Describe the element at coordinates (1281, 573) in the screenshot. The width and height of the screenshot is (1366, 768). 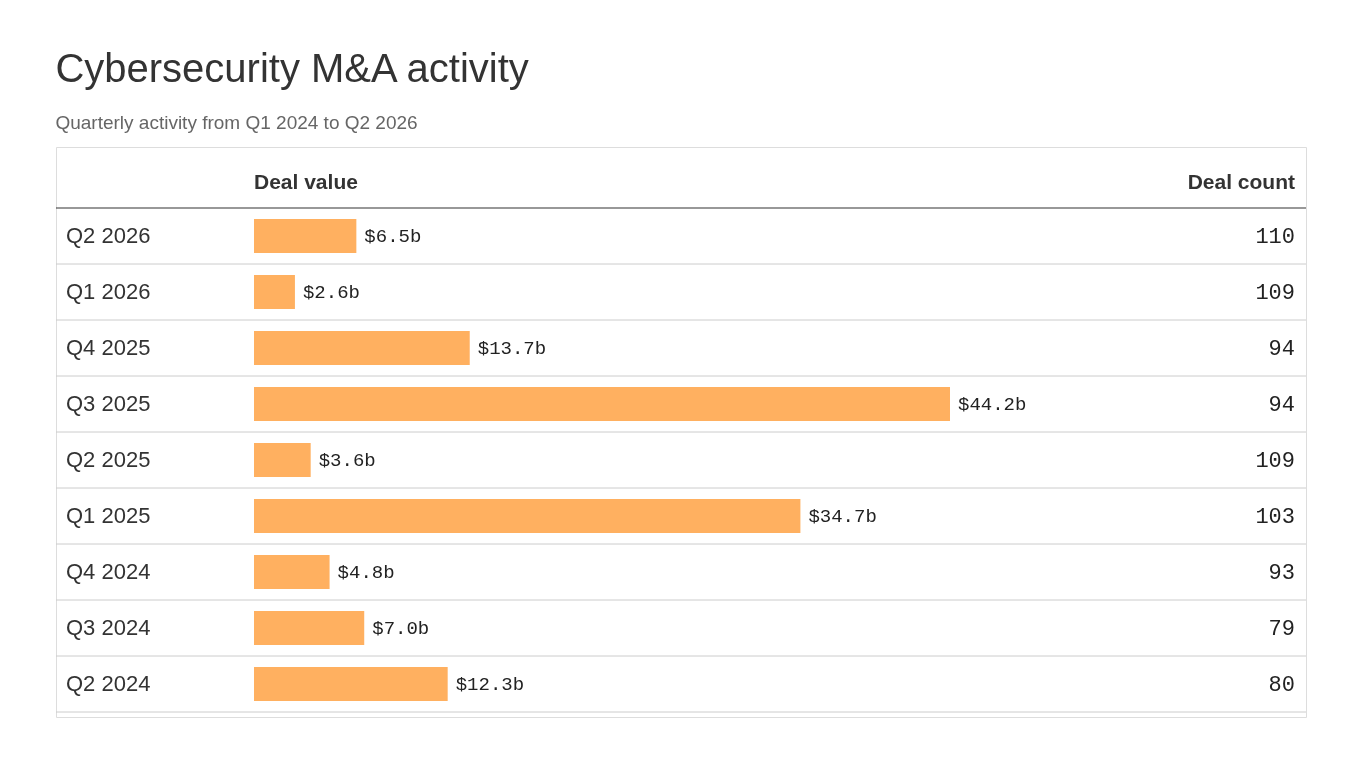
I see `y2-tick-label: 93` at that location.